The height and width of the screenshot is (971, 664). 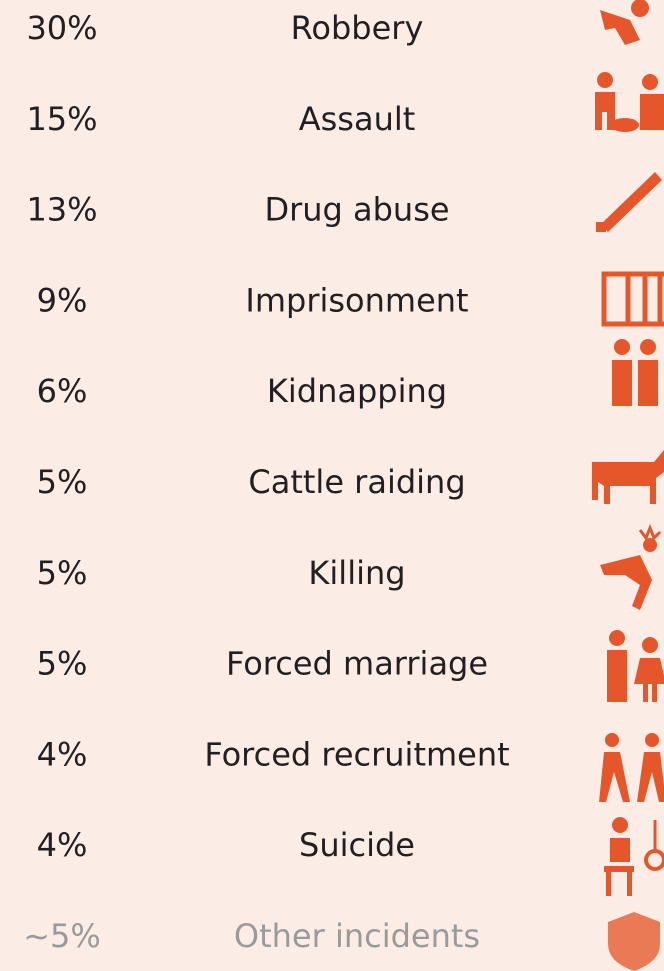 I want to click on icons, so click(x=628, y=485).